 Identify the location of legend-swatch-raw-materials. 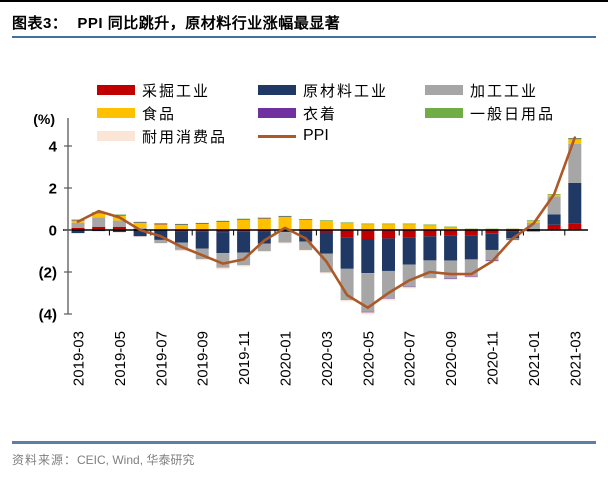
(277, 90).